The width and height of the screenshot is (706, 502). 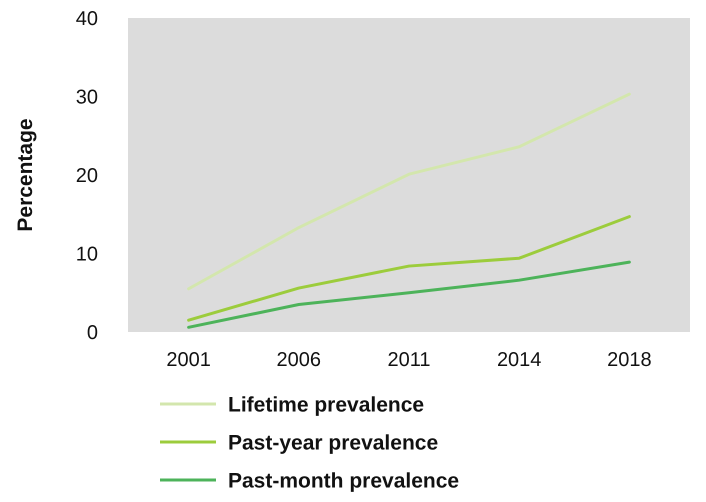 What do you see at coordinates (87, 97) in the screenshot?
I see `y-tick-label: 30` at bounding box center [87, 97].